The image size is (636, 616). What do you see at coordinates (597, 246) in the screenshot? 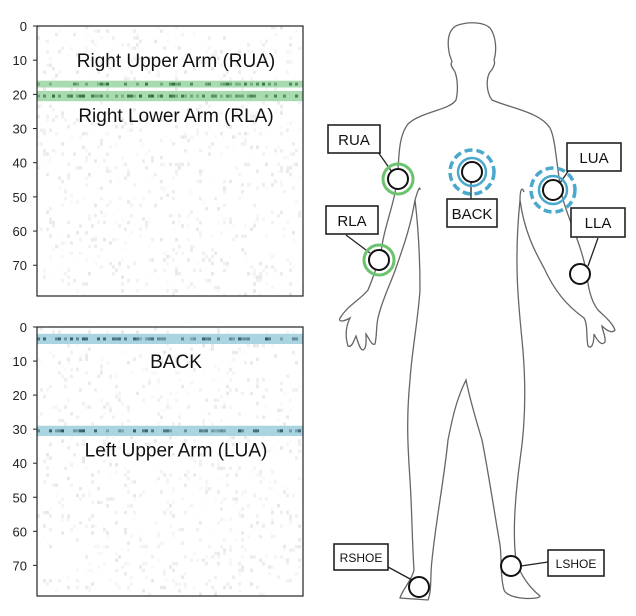
I see `sensor-lla: LLA` at bounding box center [597, 246].